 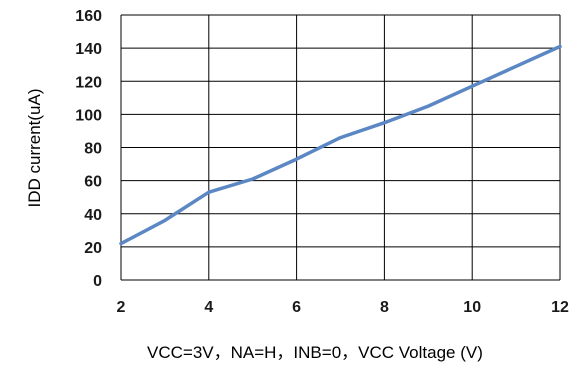 What do you see at coordinates (97, 281) in the screenshot?
I see `y-tick-label-0: 0` at bounding box center [97, 281].